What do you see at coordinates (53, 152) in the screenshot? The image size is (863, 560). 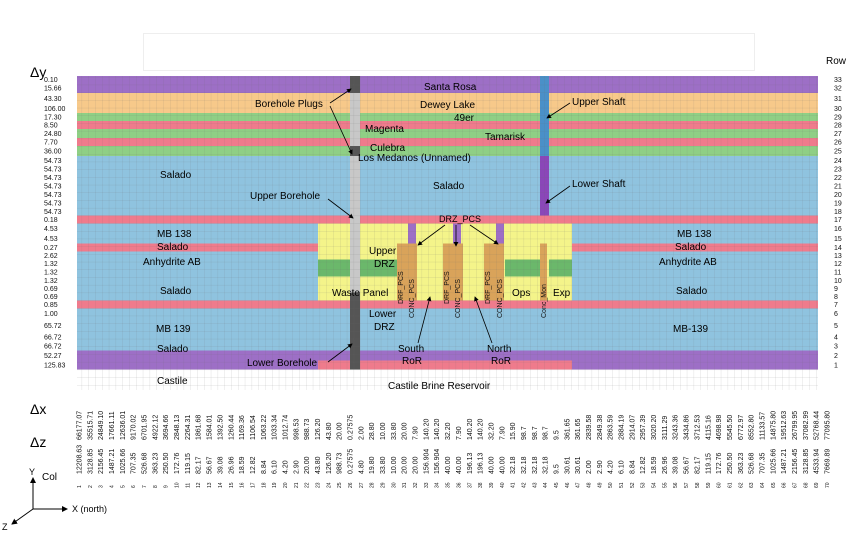 I see `dy-tick-25: 36.00` at bounding box center [53, 152].